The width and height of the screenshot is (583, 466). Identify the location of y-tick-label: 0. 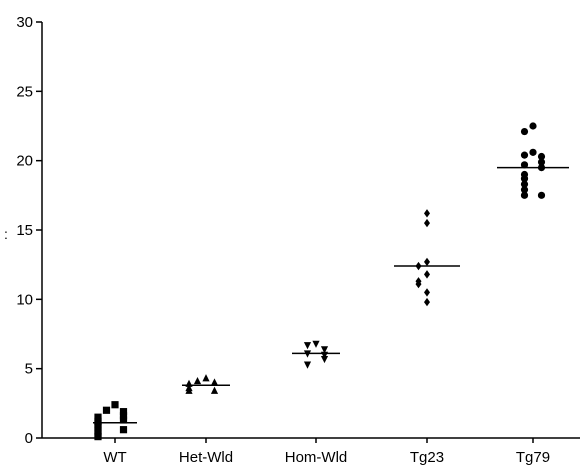
(29, 438).